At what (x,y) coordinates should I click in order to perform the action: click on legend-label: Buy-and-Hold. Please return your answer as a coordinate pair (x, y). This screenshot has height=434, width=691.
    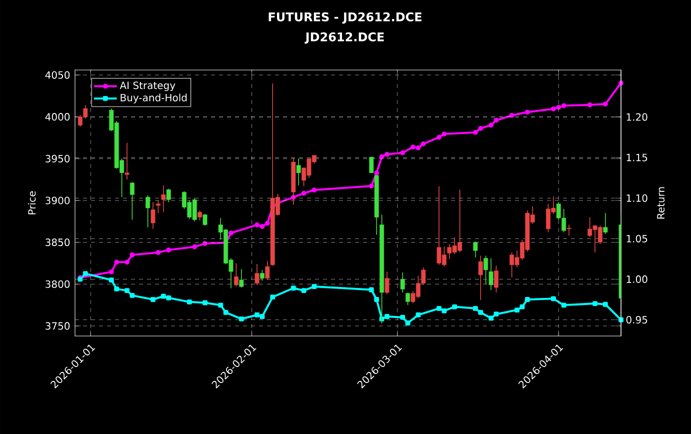
    Looking at the image, I should click on (153, 99).